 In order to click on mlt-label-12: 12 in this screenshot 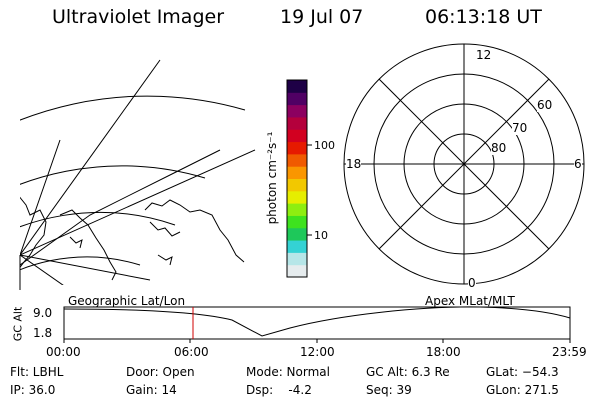, I will do `click(484, 55)`.